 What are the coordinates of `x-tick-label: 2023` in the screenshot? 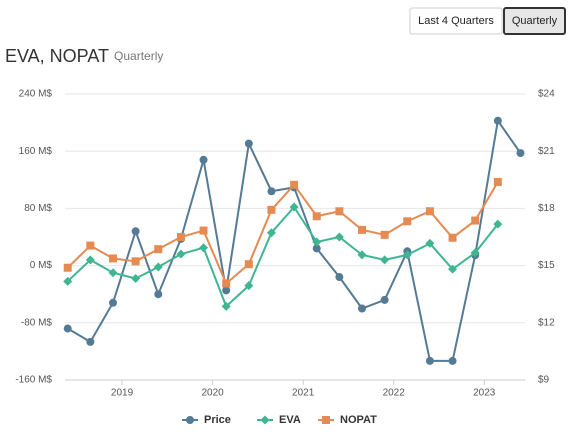 It's located at (484, 393).